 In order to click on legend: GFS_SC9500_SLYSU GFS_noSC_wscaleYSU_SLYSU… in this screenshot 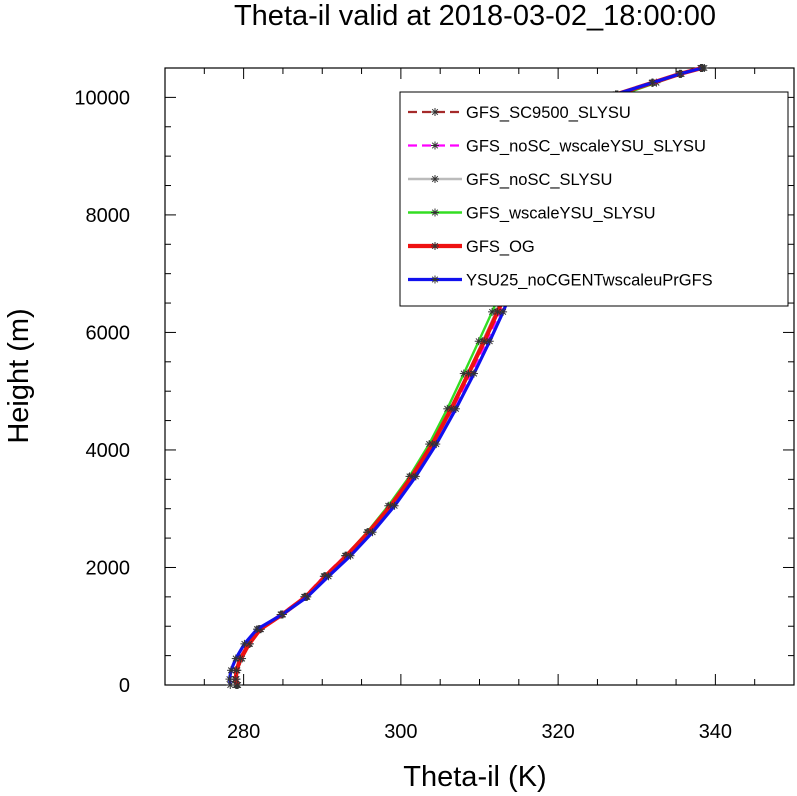, I will do `click(594, 199)`.